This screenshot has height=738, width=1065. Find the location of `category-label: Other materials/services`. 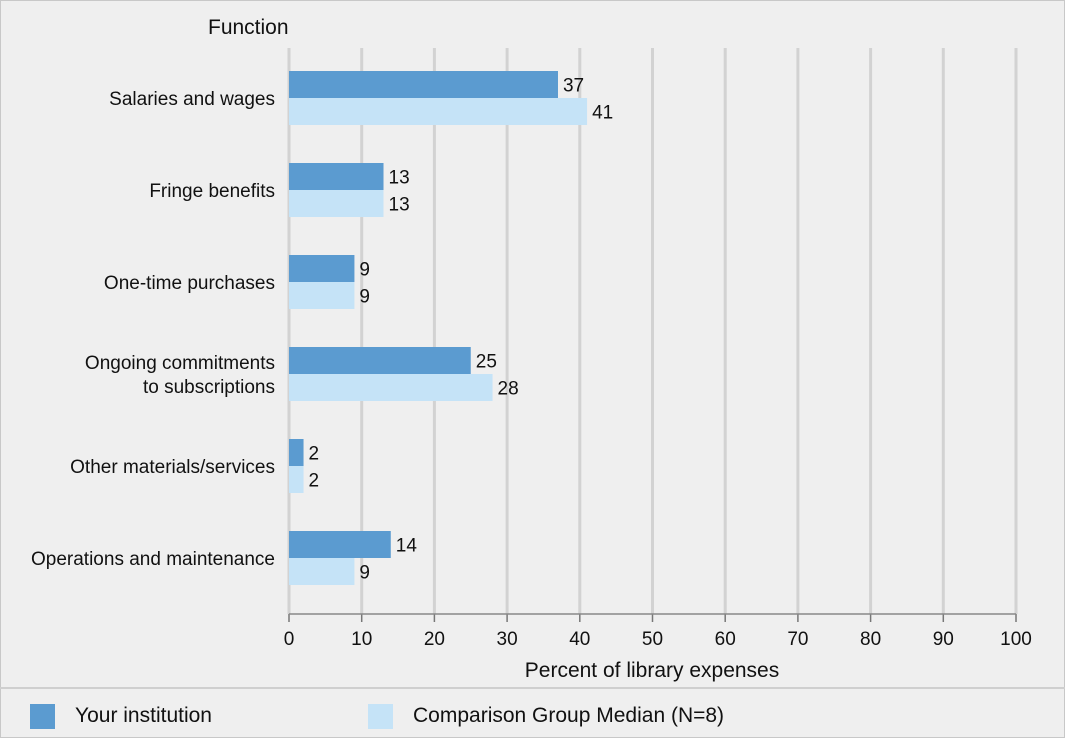

category-label: Other materials/services is located at coordinates (172, 467).